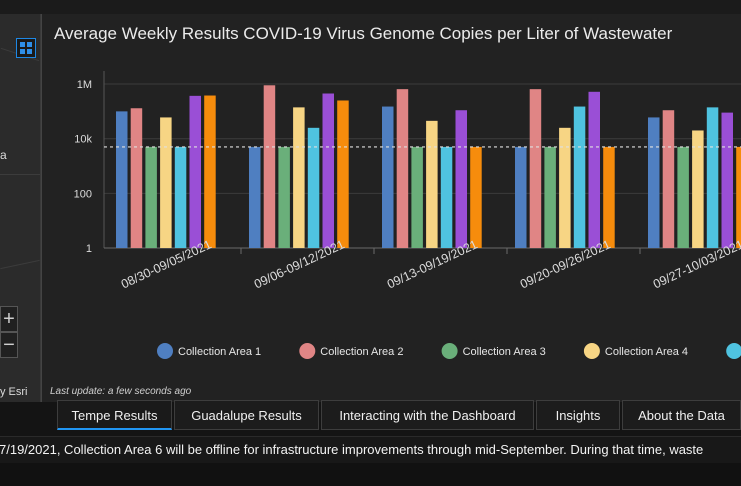 This screenshot has height=486, width=741. I want to click on y-tick-label: 10k, so click(83, 140).